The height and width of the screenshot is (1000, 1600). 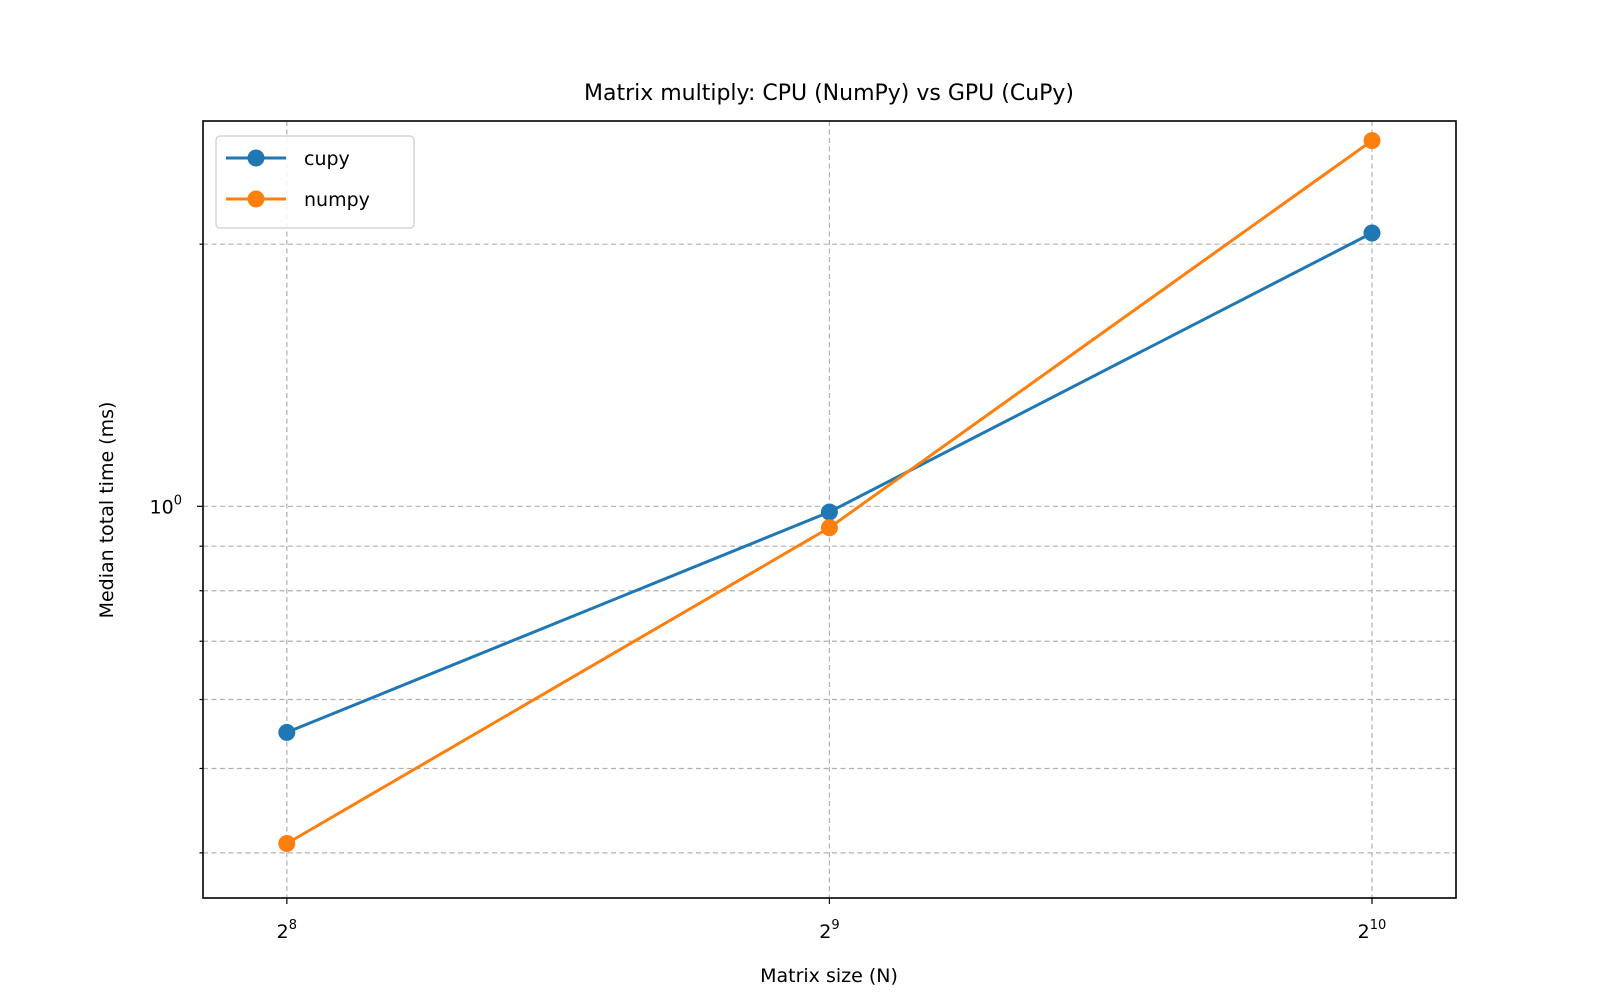 I want to click on x-tick-label: 28, so click(x=287, y=930).